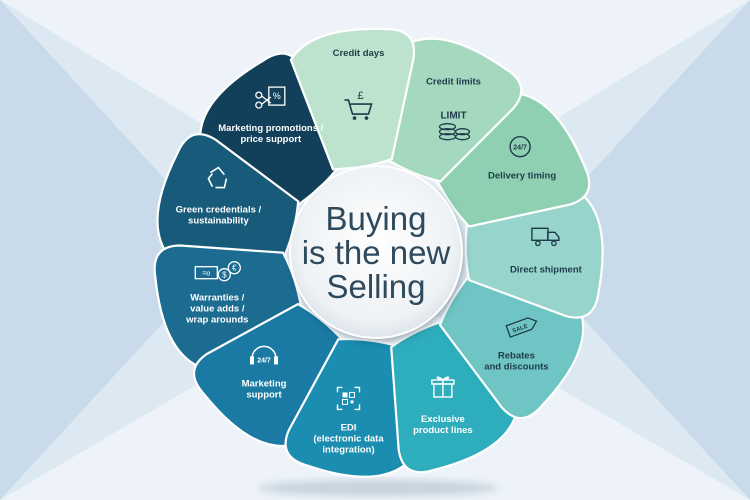  What do you see at coordinates (534, 256) in the screenshot?
I see `segment-direct-shipment` at bounding box center [534, 256].